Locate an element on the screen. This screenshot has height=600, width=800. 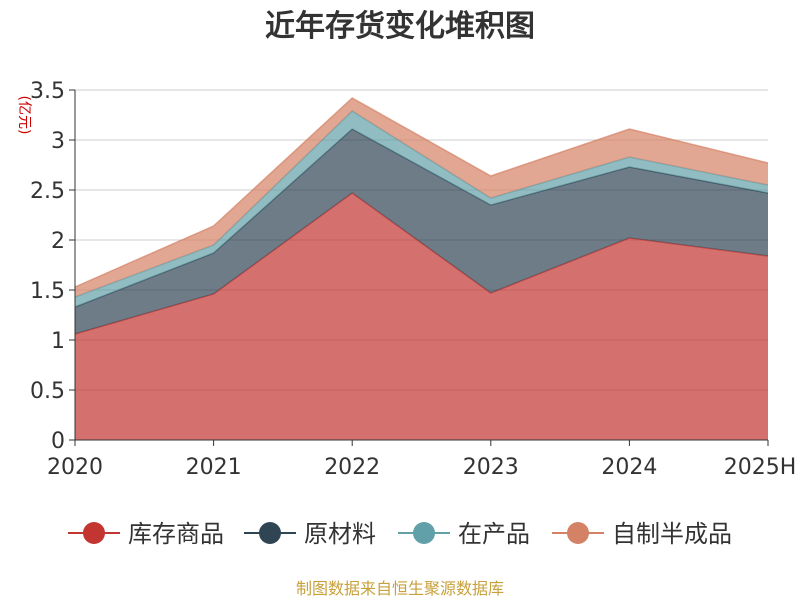
y-axis-unit-label: (亿元) is located at coordinates (24, 115).